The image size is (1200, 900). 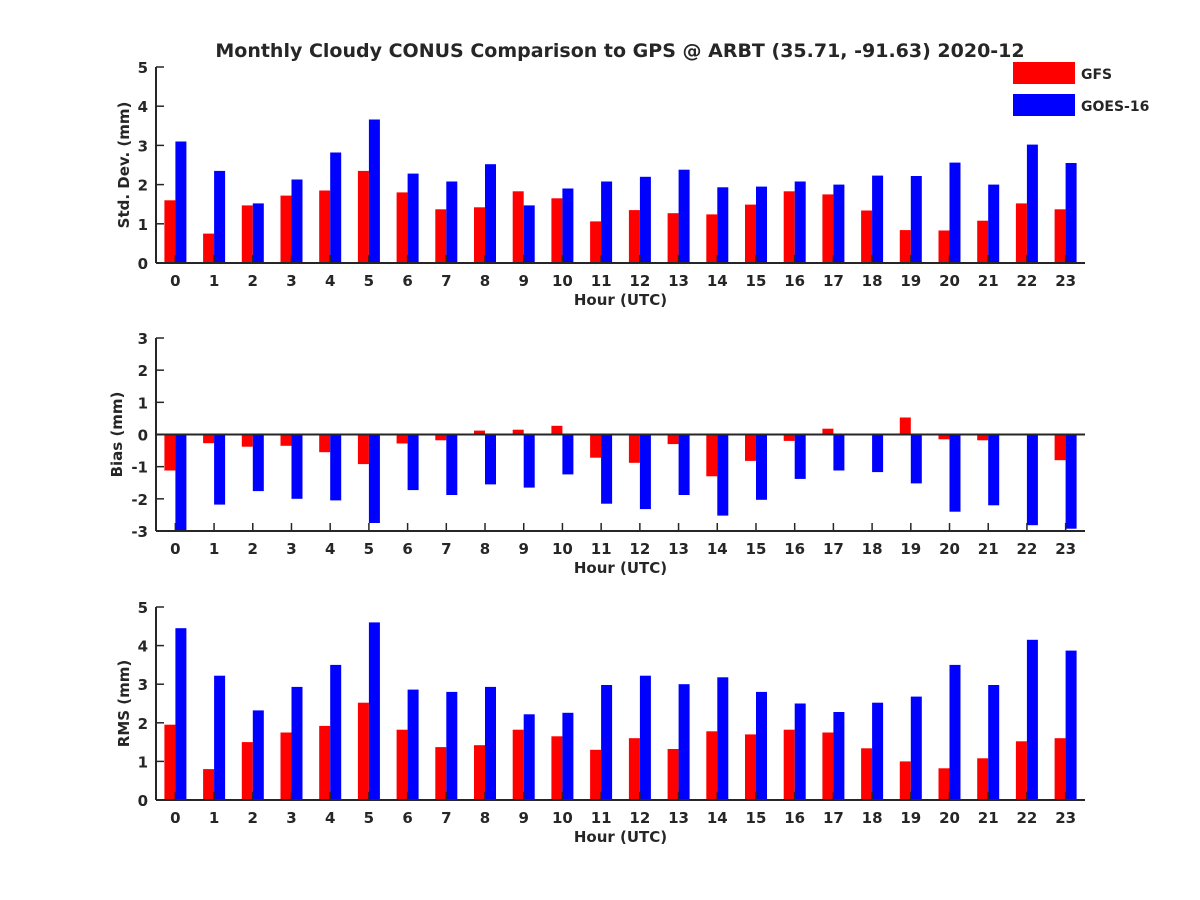 What do you see at coordinates (143, 724) in the screenshot?
I see `rms-y-tick-label: 2` at bounding box center [143, 724].